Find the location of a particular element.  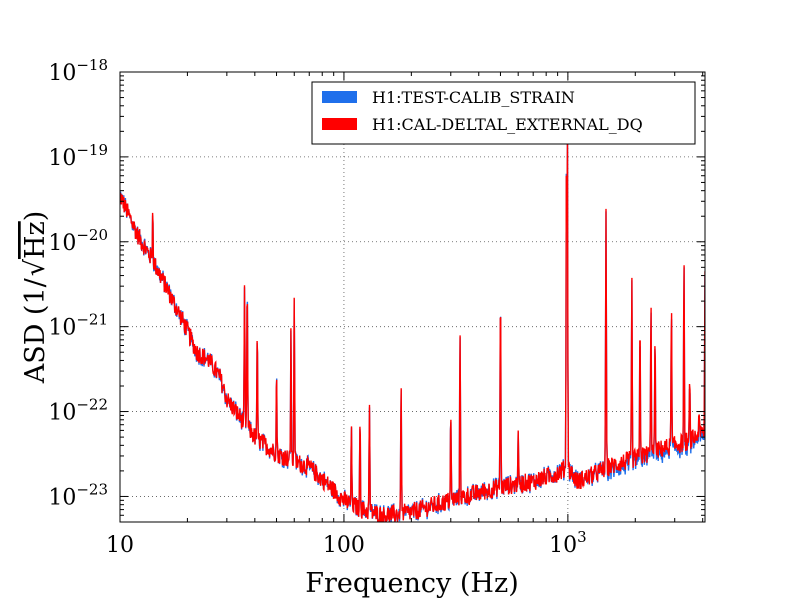

legend-box is located at coordinates (503, 113).